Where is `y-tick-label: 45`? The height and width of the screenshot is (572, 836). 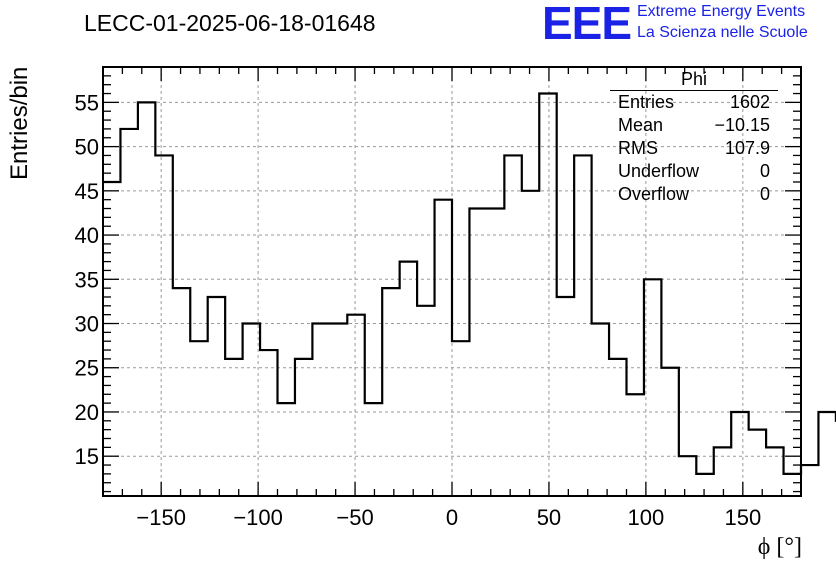
y-tick-label: 45 is located at coordinates (87, 191).